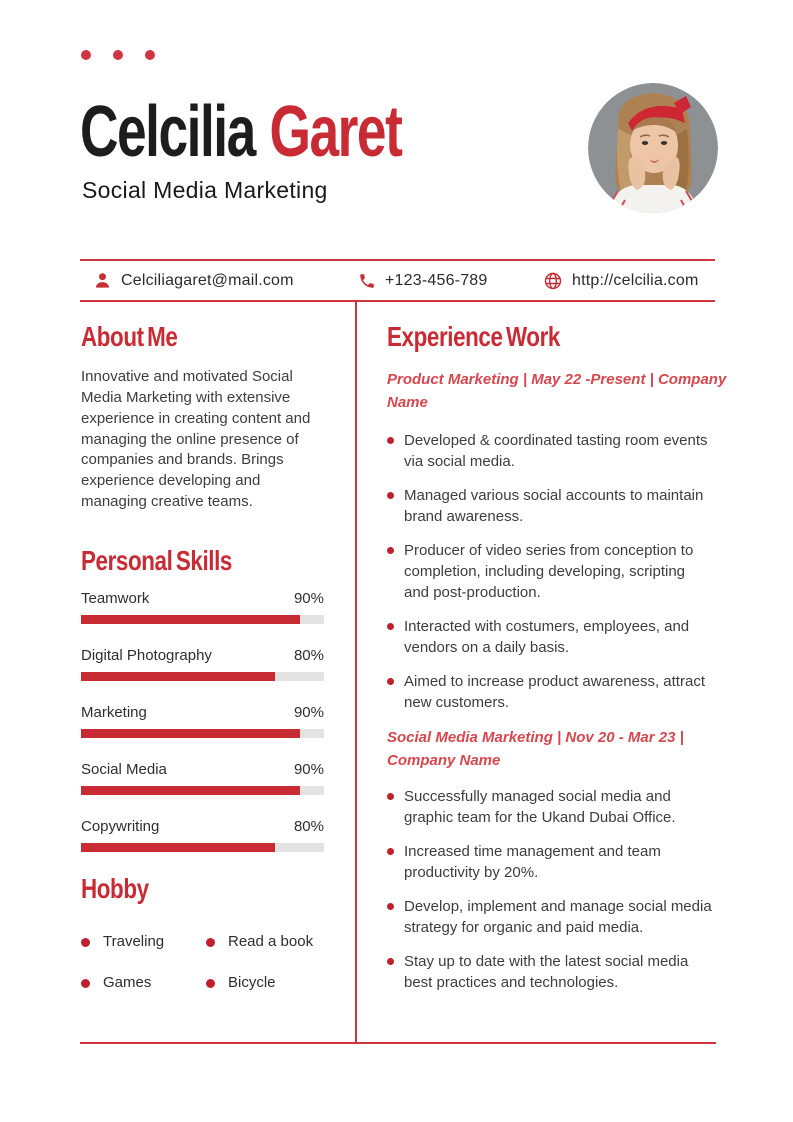  Describe the element at coordinates (129, 336) in the screenshot. I see `about-me-heading: About Me` at that location.